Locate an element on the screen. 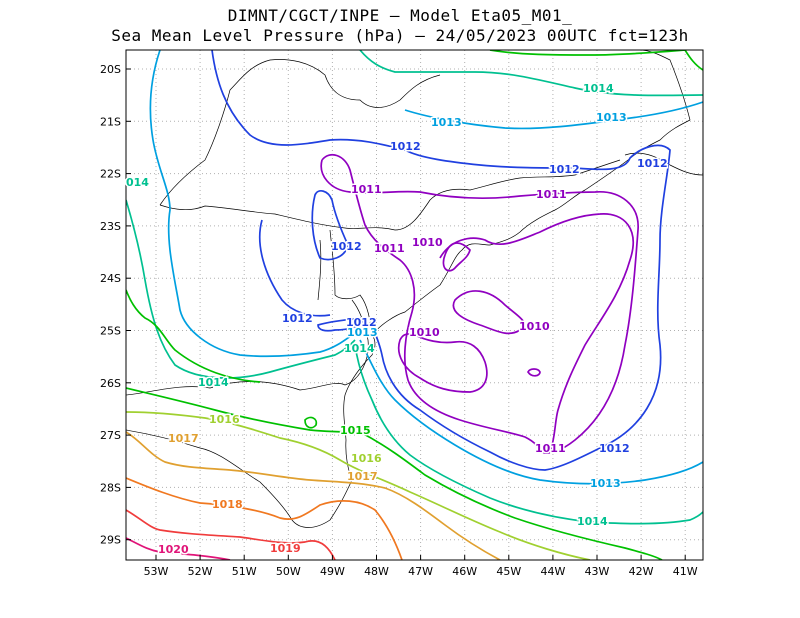  isobar-1014-west is located at coordinates (241, 289).